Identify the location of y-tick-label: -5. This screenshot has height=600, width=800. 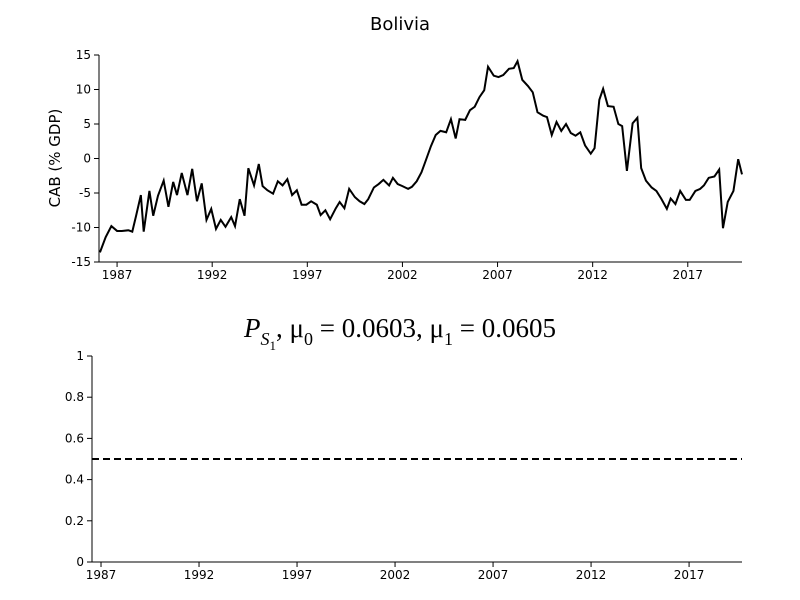
(85, 193).